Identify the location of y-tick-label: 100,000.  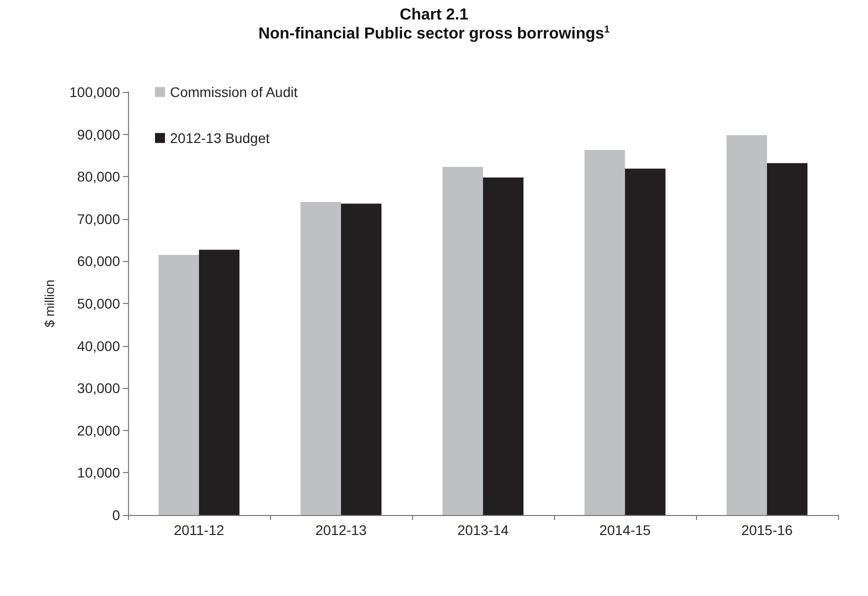
(94, 92).